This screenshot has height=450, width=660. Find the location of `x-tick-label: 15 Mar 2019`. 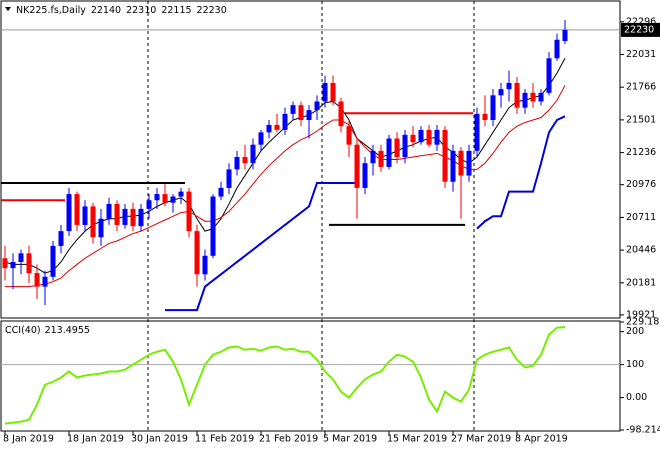

x-tick-label: 15 Mar 2019 is located at coordinates (417, 439).